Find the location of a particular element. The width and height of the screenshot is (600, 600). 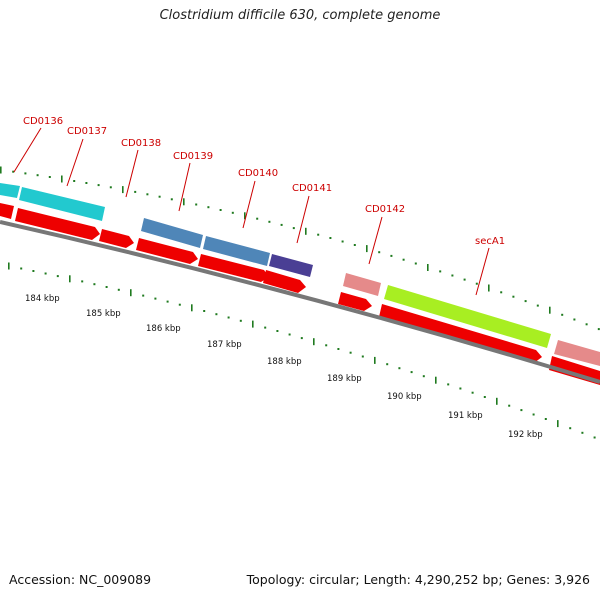

gene-label: CD0139 is located at coordinates (193, 156).